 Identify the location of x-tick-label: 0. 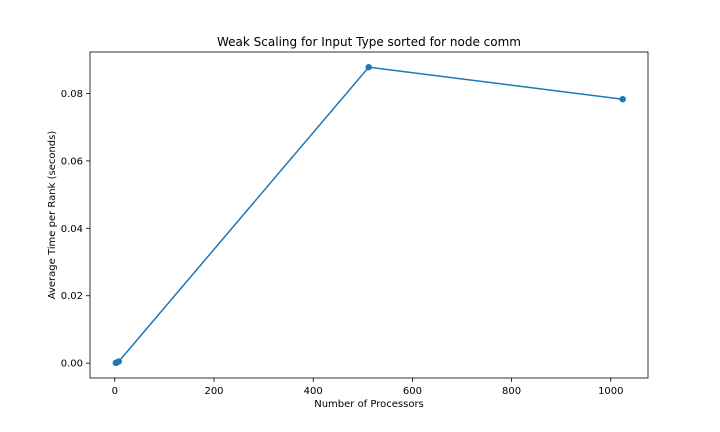
(115, 391).